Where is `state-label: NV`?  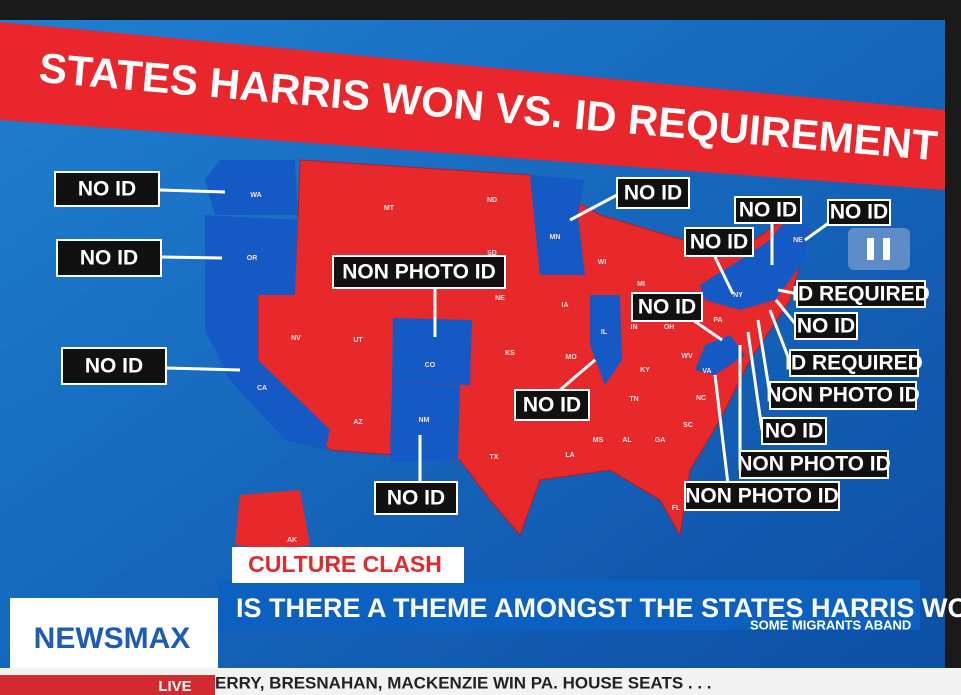
state-label: NV is located at coordinates (296, 338).